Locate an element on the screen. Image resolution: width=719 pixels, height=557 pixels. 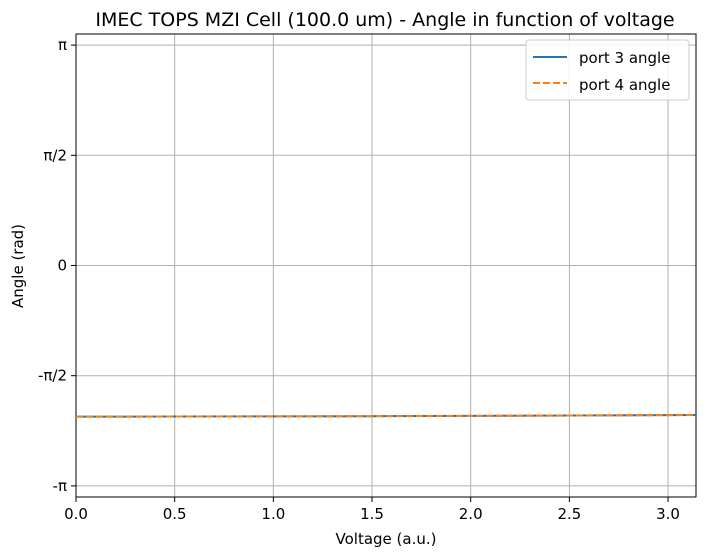
legend: port 3 angle port 4 angle is located at coordinates (607, 70).